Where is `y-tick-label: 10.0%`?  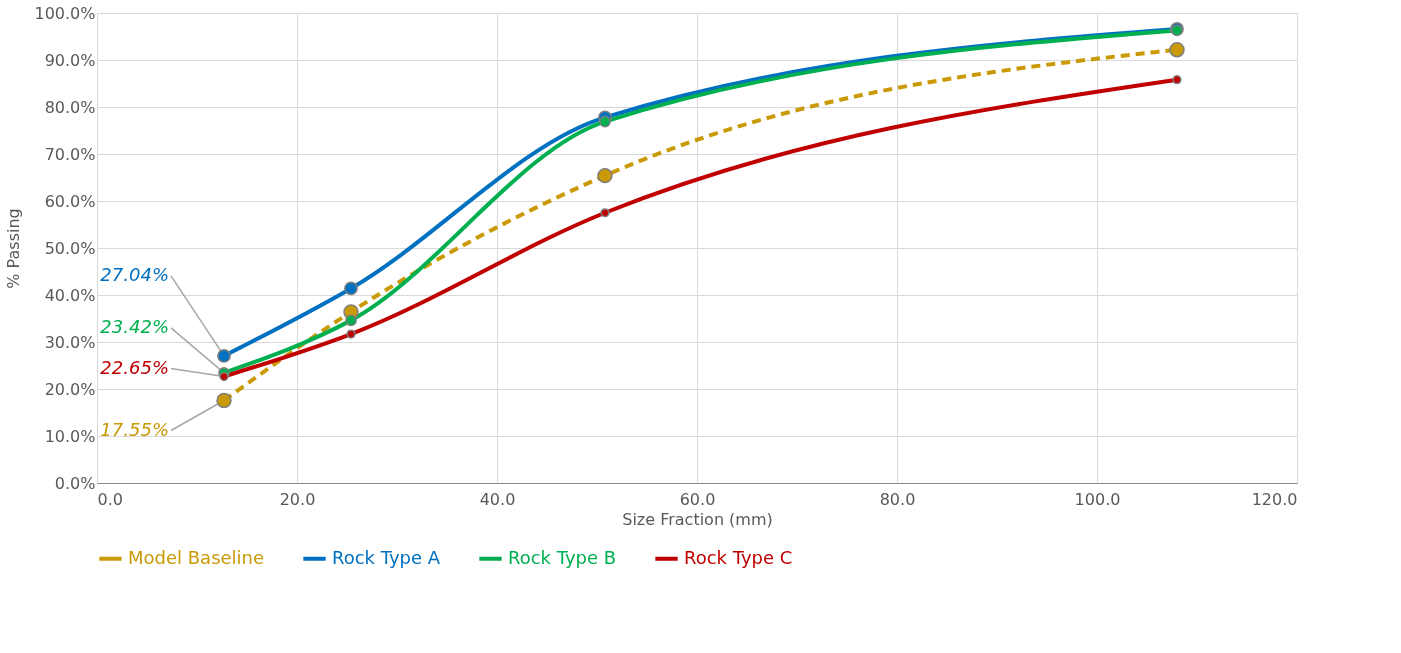
y-tick-label: 10.0% is located at coordinates (70, 436).